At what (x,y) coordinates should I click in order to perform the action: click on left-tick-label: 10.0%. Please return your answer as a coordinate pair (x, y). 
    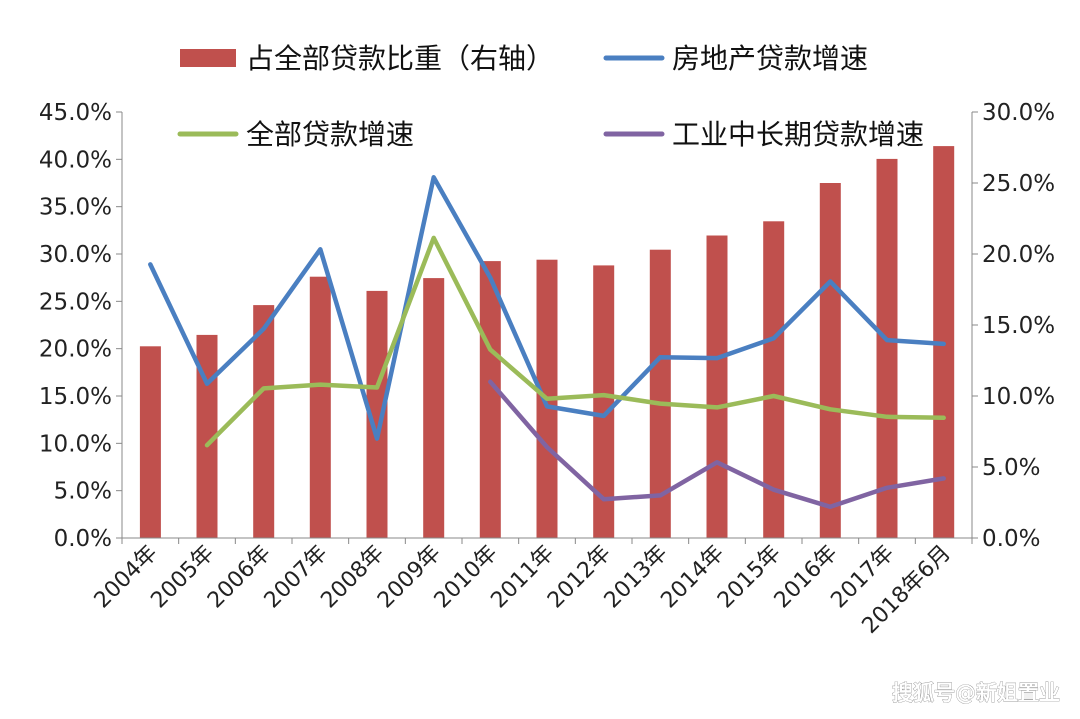
    Looking at the image, I should click on (75, 444).